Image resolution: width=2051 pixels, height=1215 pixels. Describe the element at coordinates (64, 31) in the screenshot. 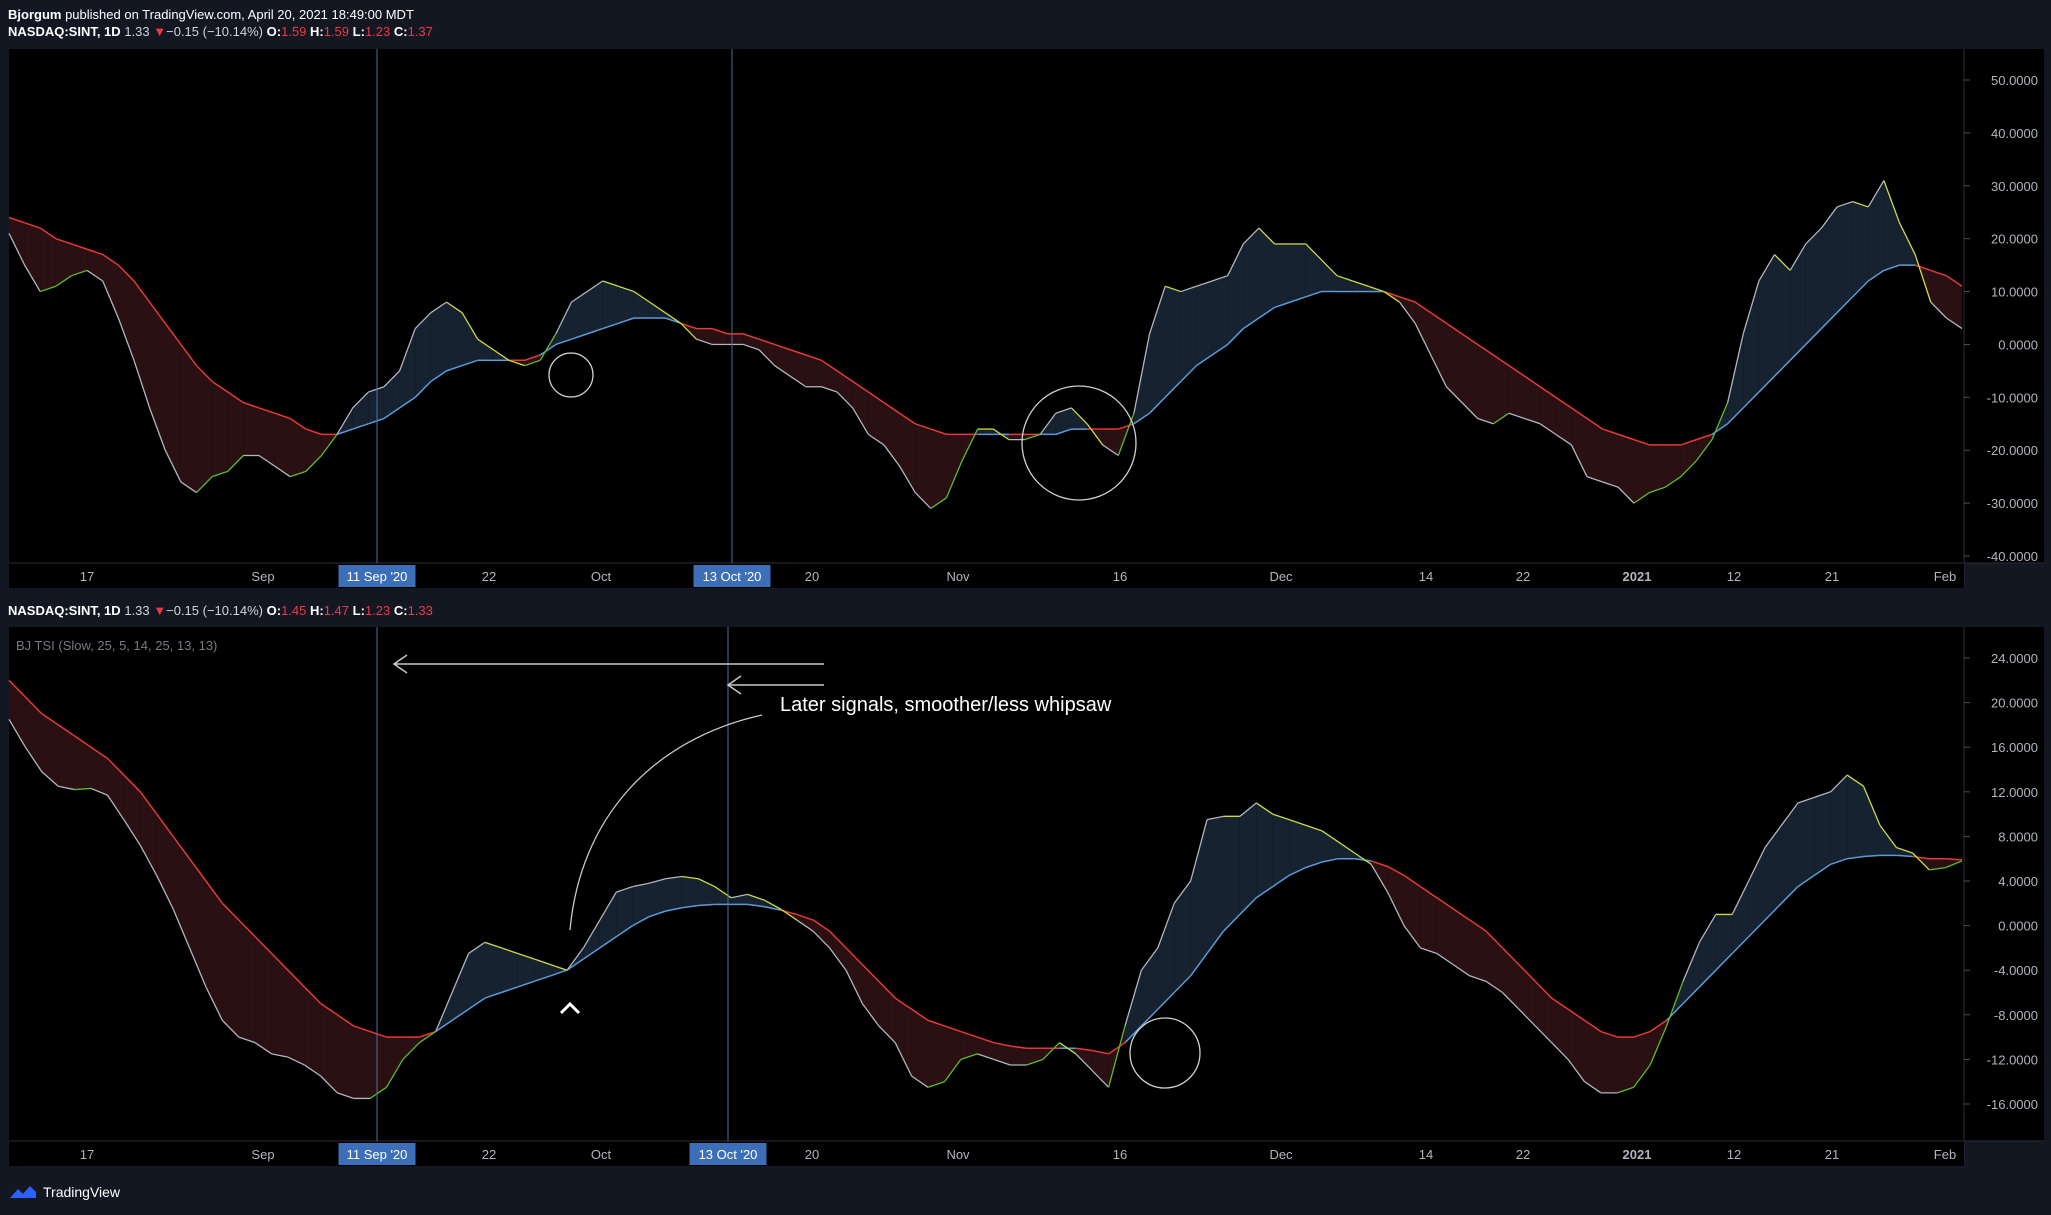

I see `symbol-label: NASDAQ:SINT, 1D` at that location.